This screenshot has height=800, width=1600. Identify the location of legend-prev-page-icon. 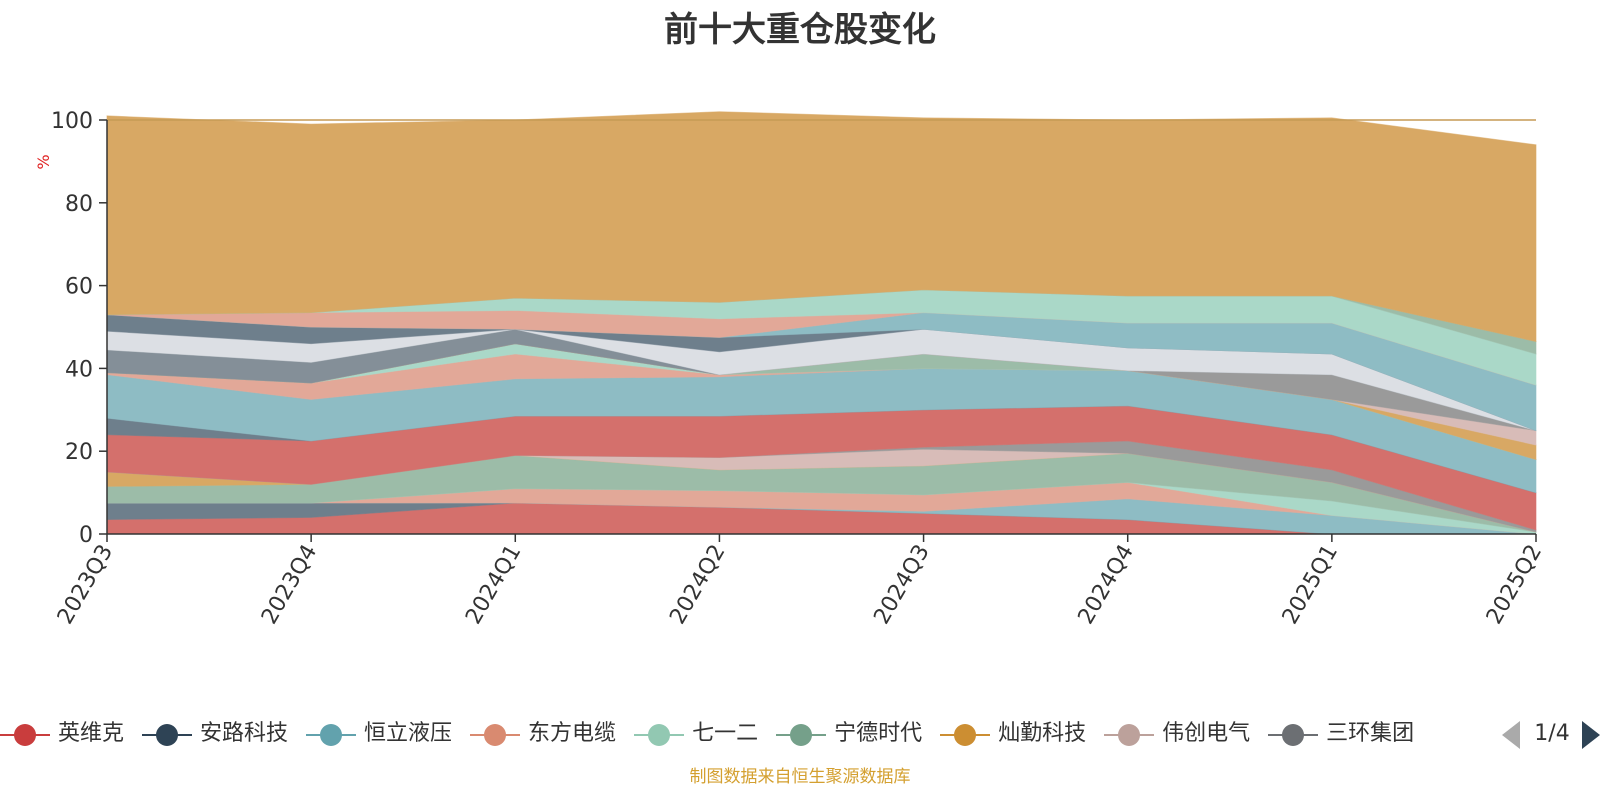
(1511, 735).